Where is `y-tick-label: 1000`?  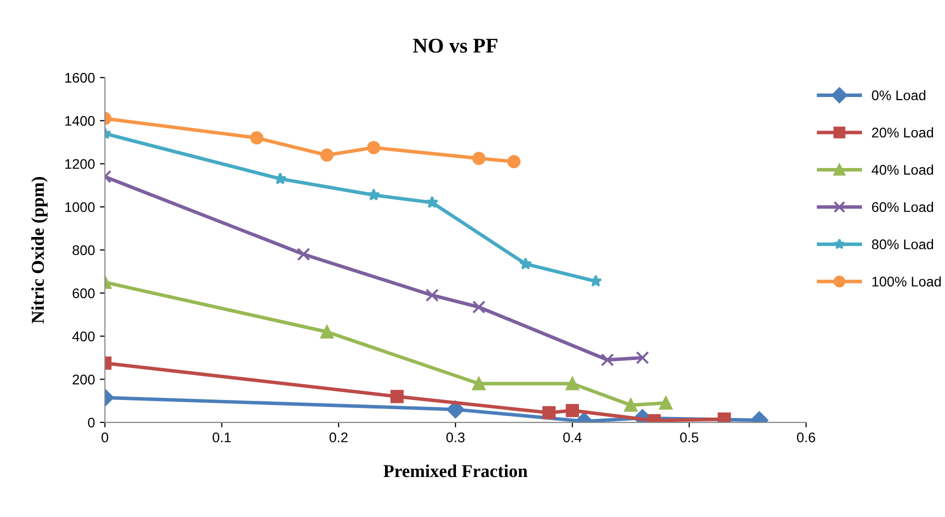
y-tick-label: 1000 is located at coordinates (80, 207).